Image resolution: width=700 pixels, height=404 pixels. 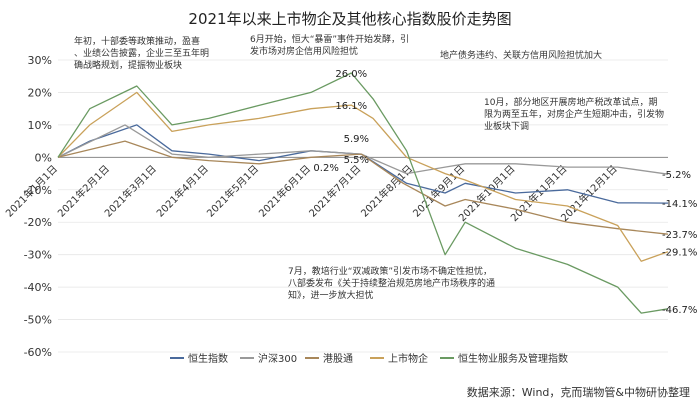 What do you see at coordinates (351, 74) in the screenshot?
I see `data-label: 26.0%` at bounding box center [351, 74].